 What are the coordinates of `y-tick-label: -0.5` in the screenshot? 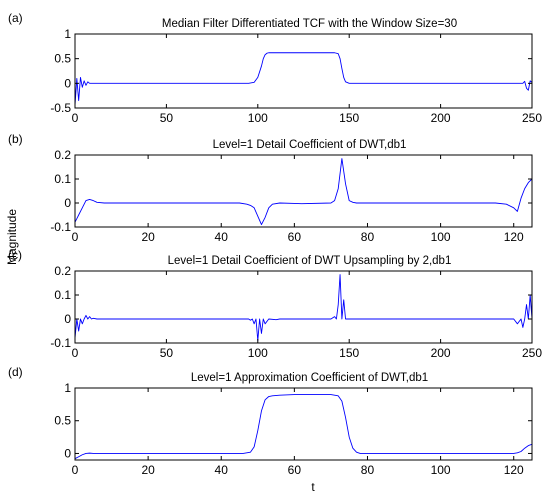 It's located at (60, 108).